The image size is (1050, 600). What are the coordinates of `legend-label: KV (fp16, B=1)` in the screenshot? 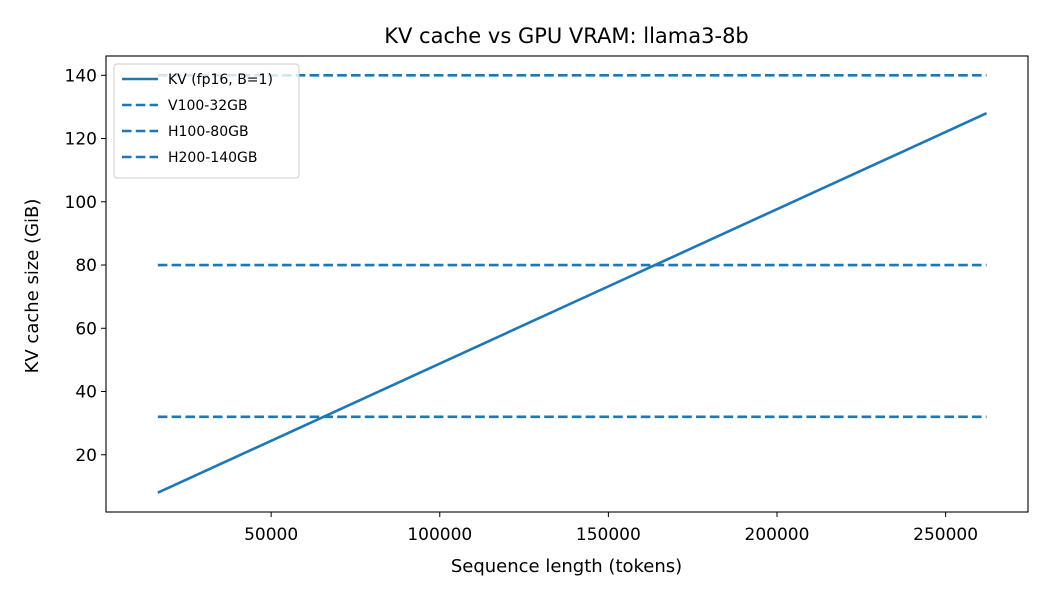 It's located at (220, 80).